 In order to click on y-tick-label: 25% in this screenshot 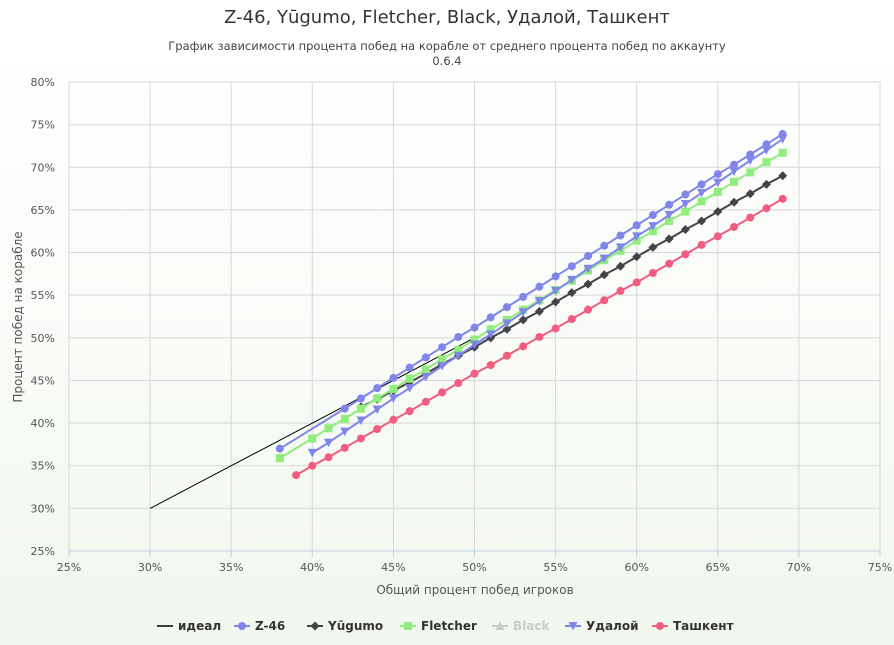, I will do `click(43, 551)`.